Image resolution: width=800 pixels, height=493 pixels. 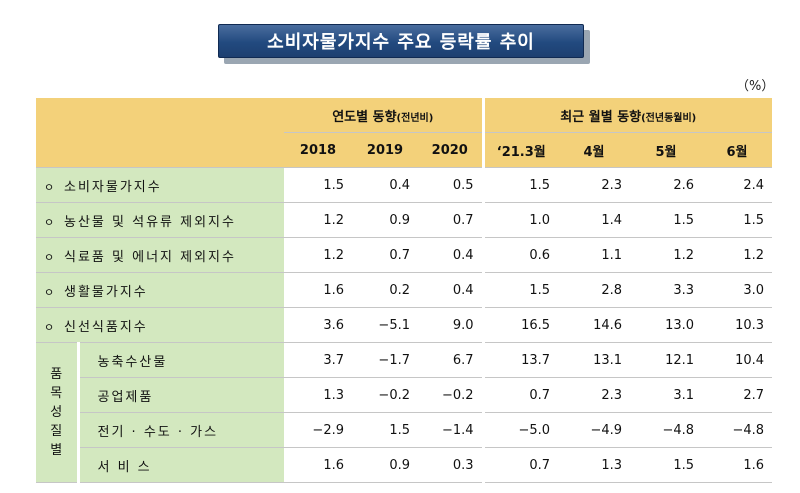 What do you see at coordinates (521, 150) in the screenshot?
I see `column-header: ‘21.3월` at bounding box center [521, 150].